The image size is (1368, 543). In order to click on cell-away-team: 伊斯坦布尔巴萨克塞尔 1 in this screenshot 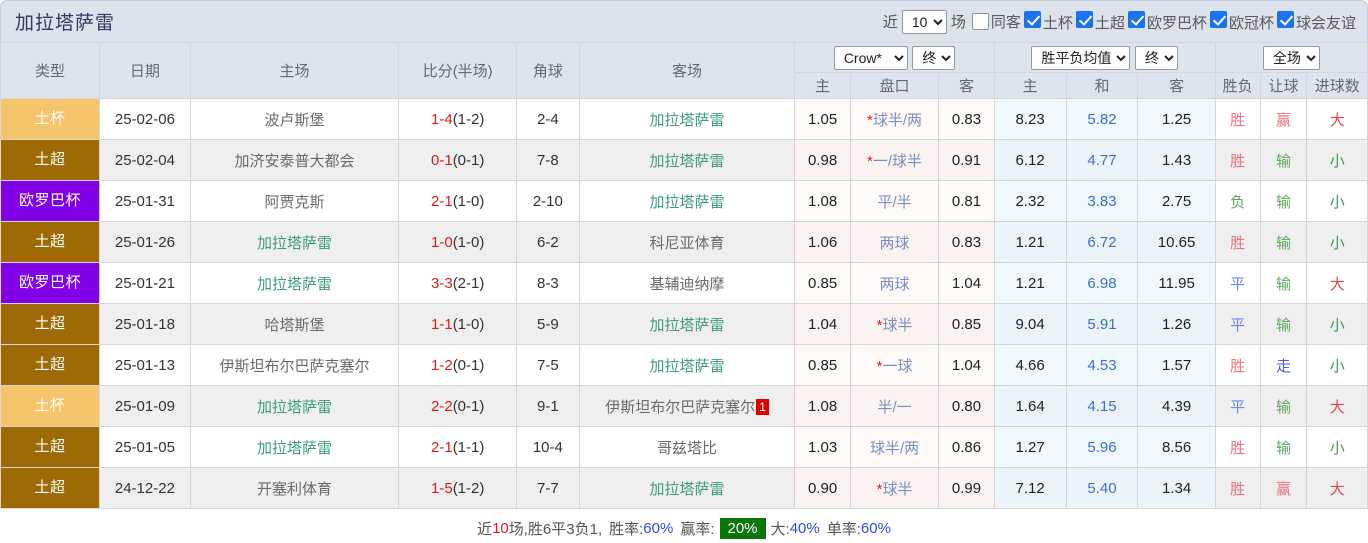, I will do `click(687, 406)`.